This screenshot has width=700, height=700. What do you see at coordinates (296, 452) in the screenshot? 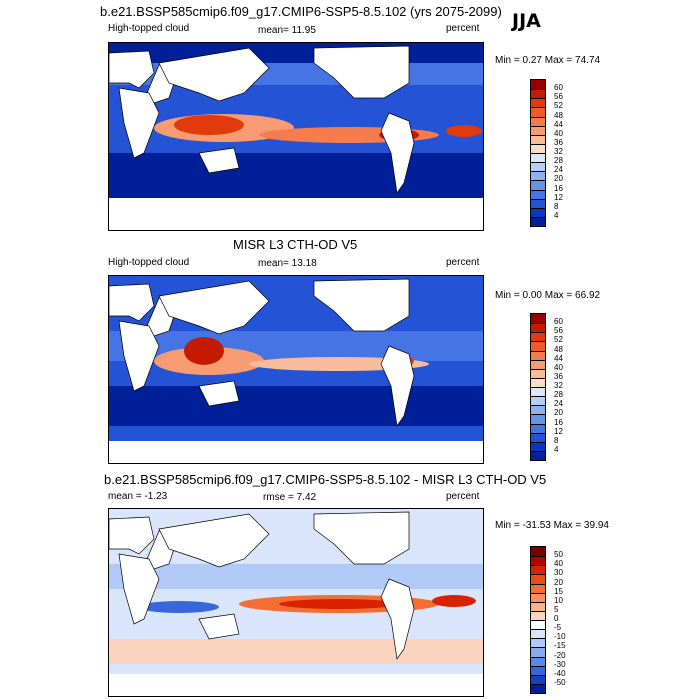
I see `antarctica` at bounding box center [296, 452].